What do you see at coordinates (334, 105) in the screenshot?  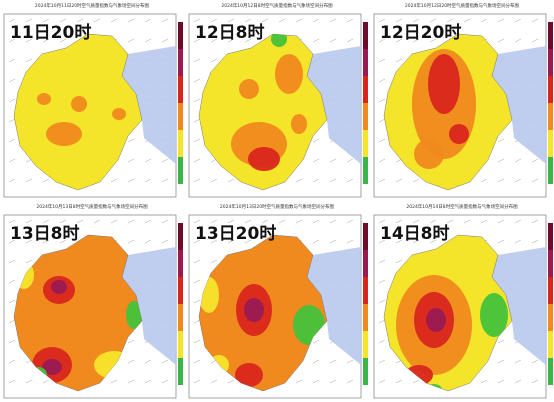 I see `sea` at bounding box center [334, 105].